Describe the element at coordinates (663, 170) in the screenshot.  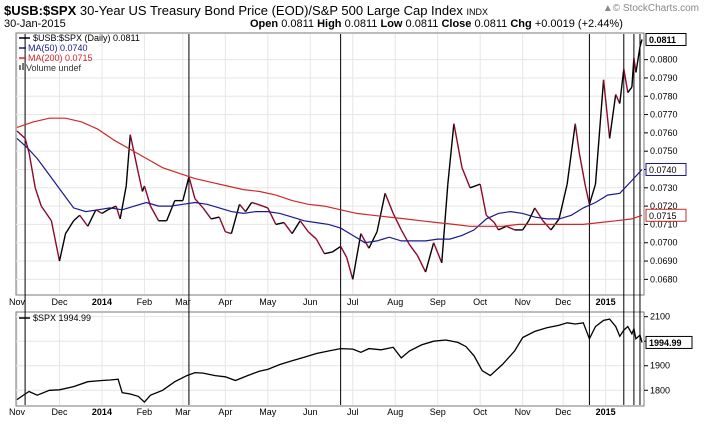
I see `value-tag-label: 0.0740` at that location.